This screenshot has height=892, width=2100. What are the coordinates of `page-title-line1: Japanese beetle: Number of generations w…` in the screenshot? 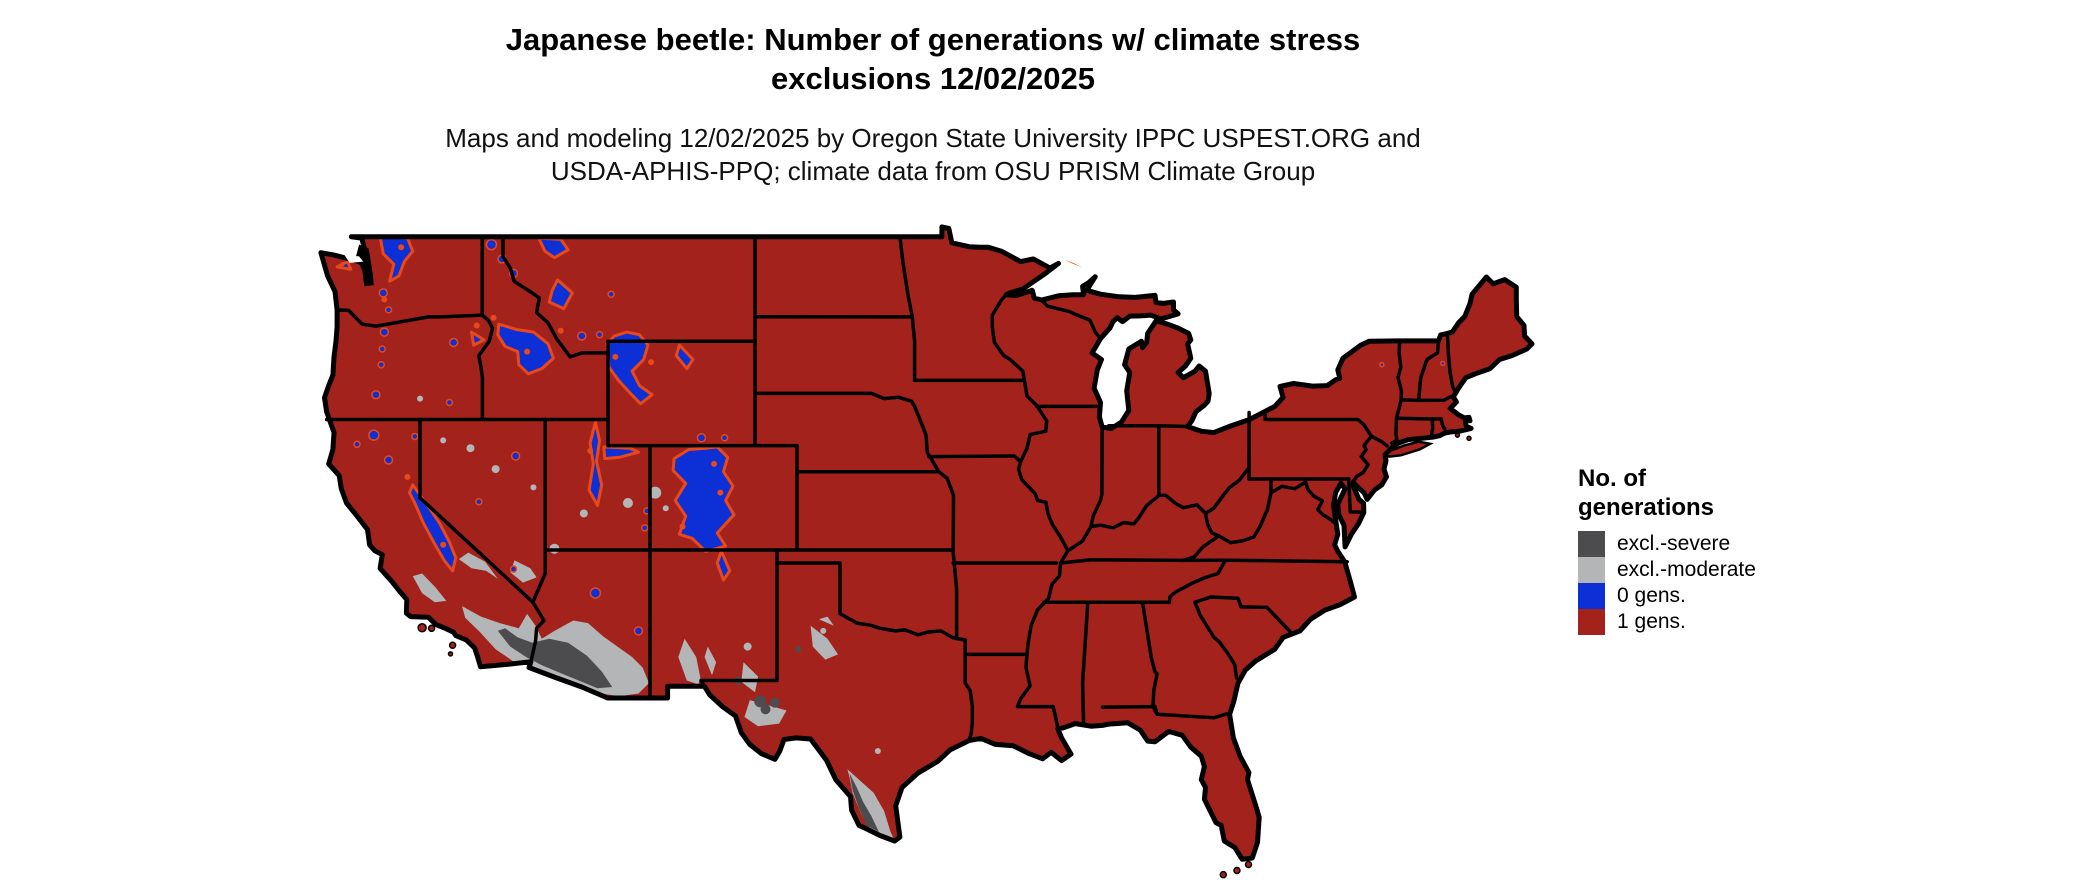 It's located at (933, 39).